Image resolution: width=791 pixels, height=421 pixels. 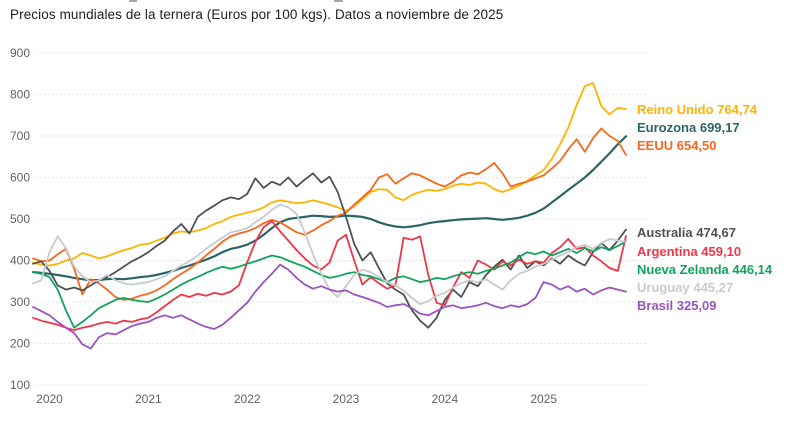 What do you see at coordinates (543, 399) in the screenshot?
I see `x-axis-tick-label: 2025` at bounding box center [543, 399].